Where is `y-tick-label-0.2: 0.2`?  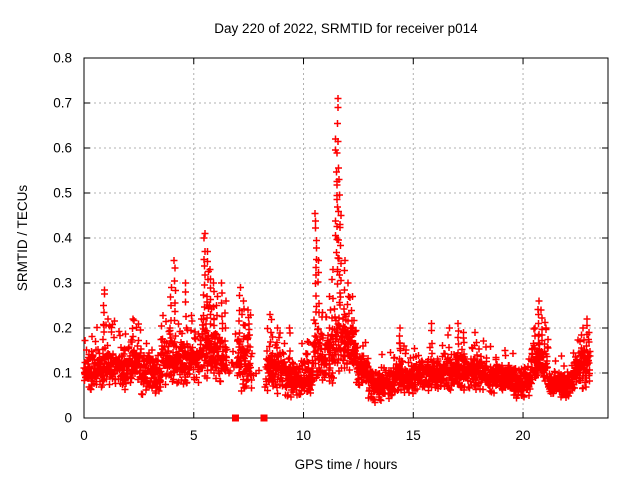
y-tick-label-0.2: 0.2 is located at coordinates (62, 328).